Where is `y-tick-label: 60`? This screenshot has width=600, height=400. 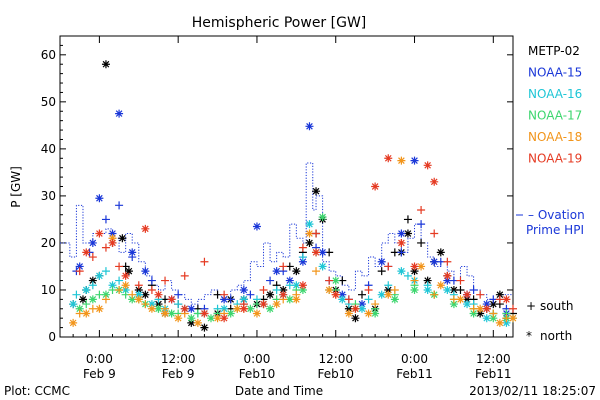 y-tick-label: 60 is located at coordinates (48, 55).